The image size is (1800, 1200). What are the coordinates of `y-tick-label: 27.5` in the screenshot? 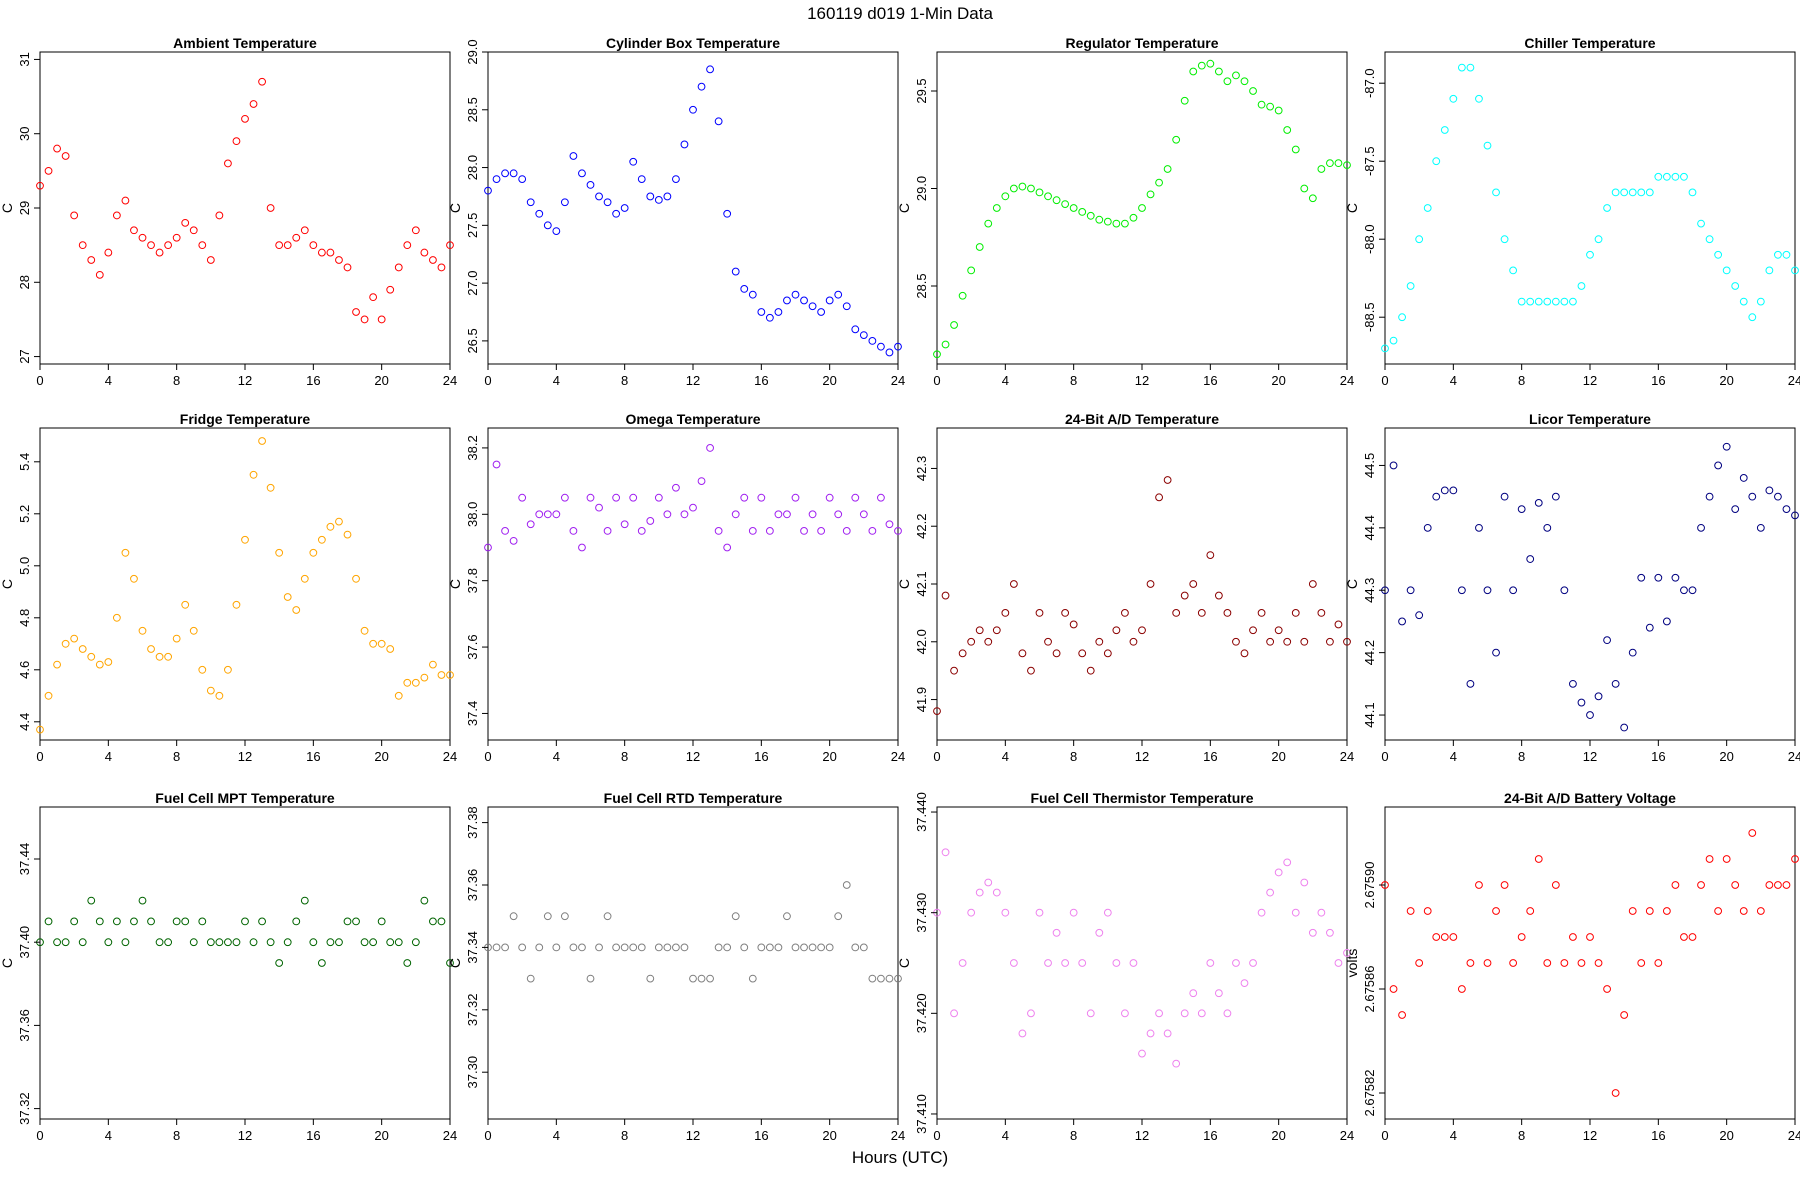 It's located at (472, 225).